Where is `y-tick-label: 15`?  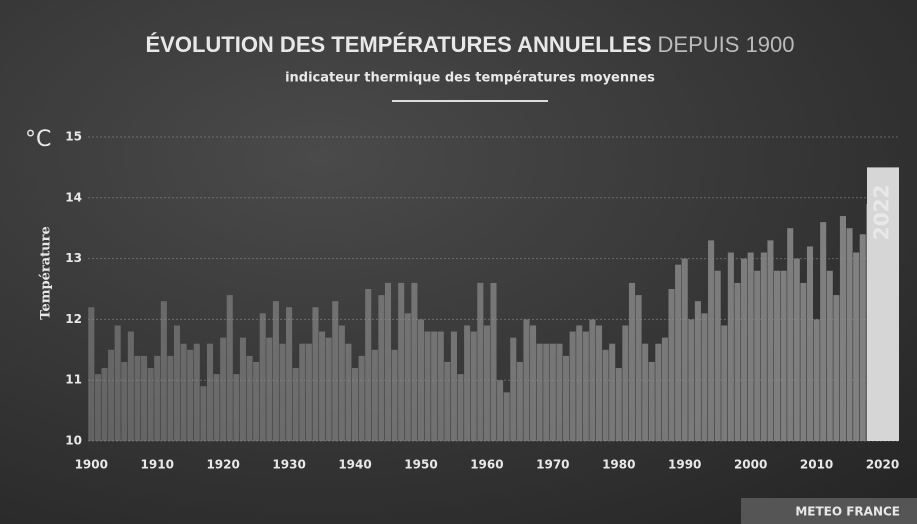
y-tick-label: 15 is located at coordinates (73, 137).